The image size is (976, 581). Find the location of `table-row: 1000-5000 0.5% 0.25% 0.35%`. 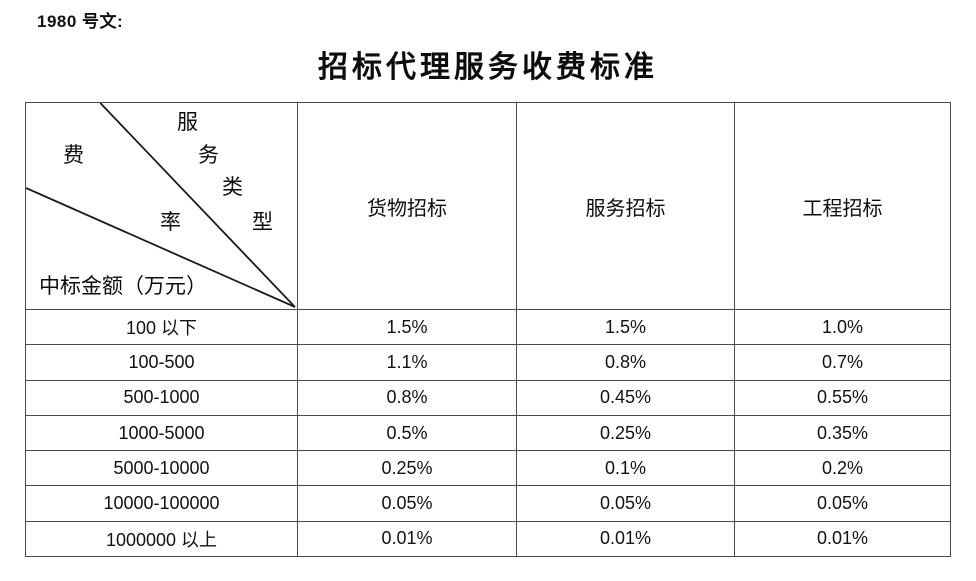

table-row: 1000-5000 0.5% 0.25% 0.35% is located at coordinates (488, 433).